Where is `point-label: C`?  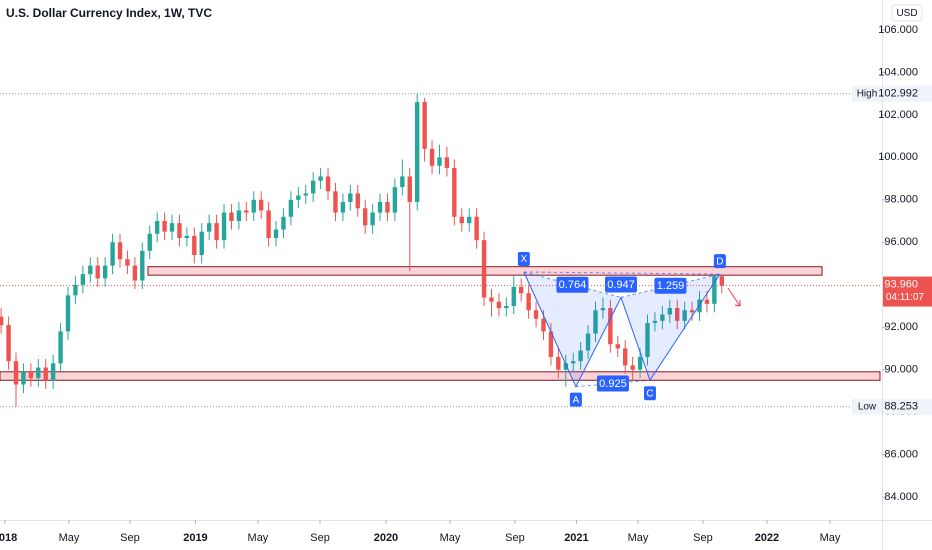 point-label: C is located at coordinates (649, 393).